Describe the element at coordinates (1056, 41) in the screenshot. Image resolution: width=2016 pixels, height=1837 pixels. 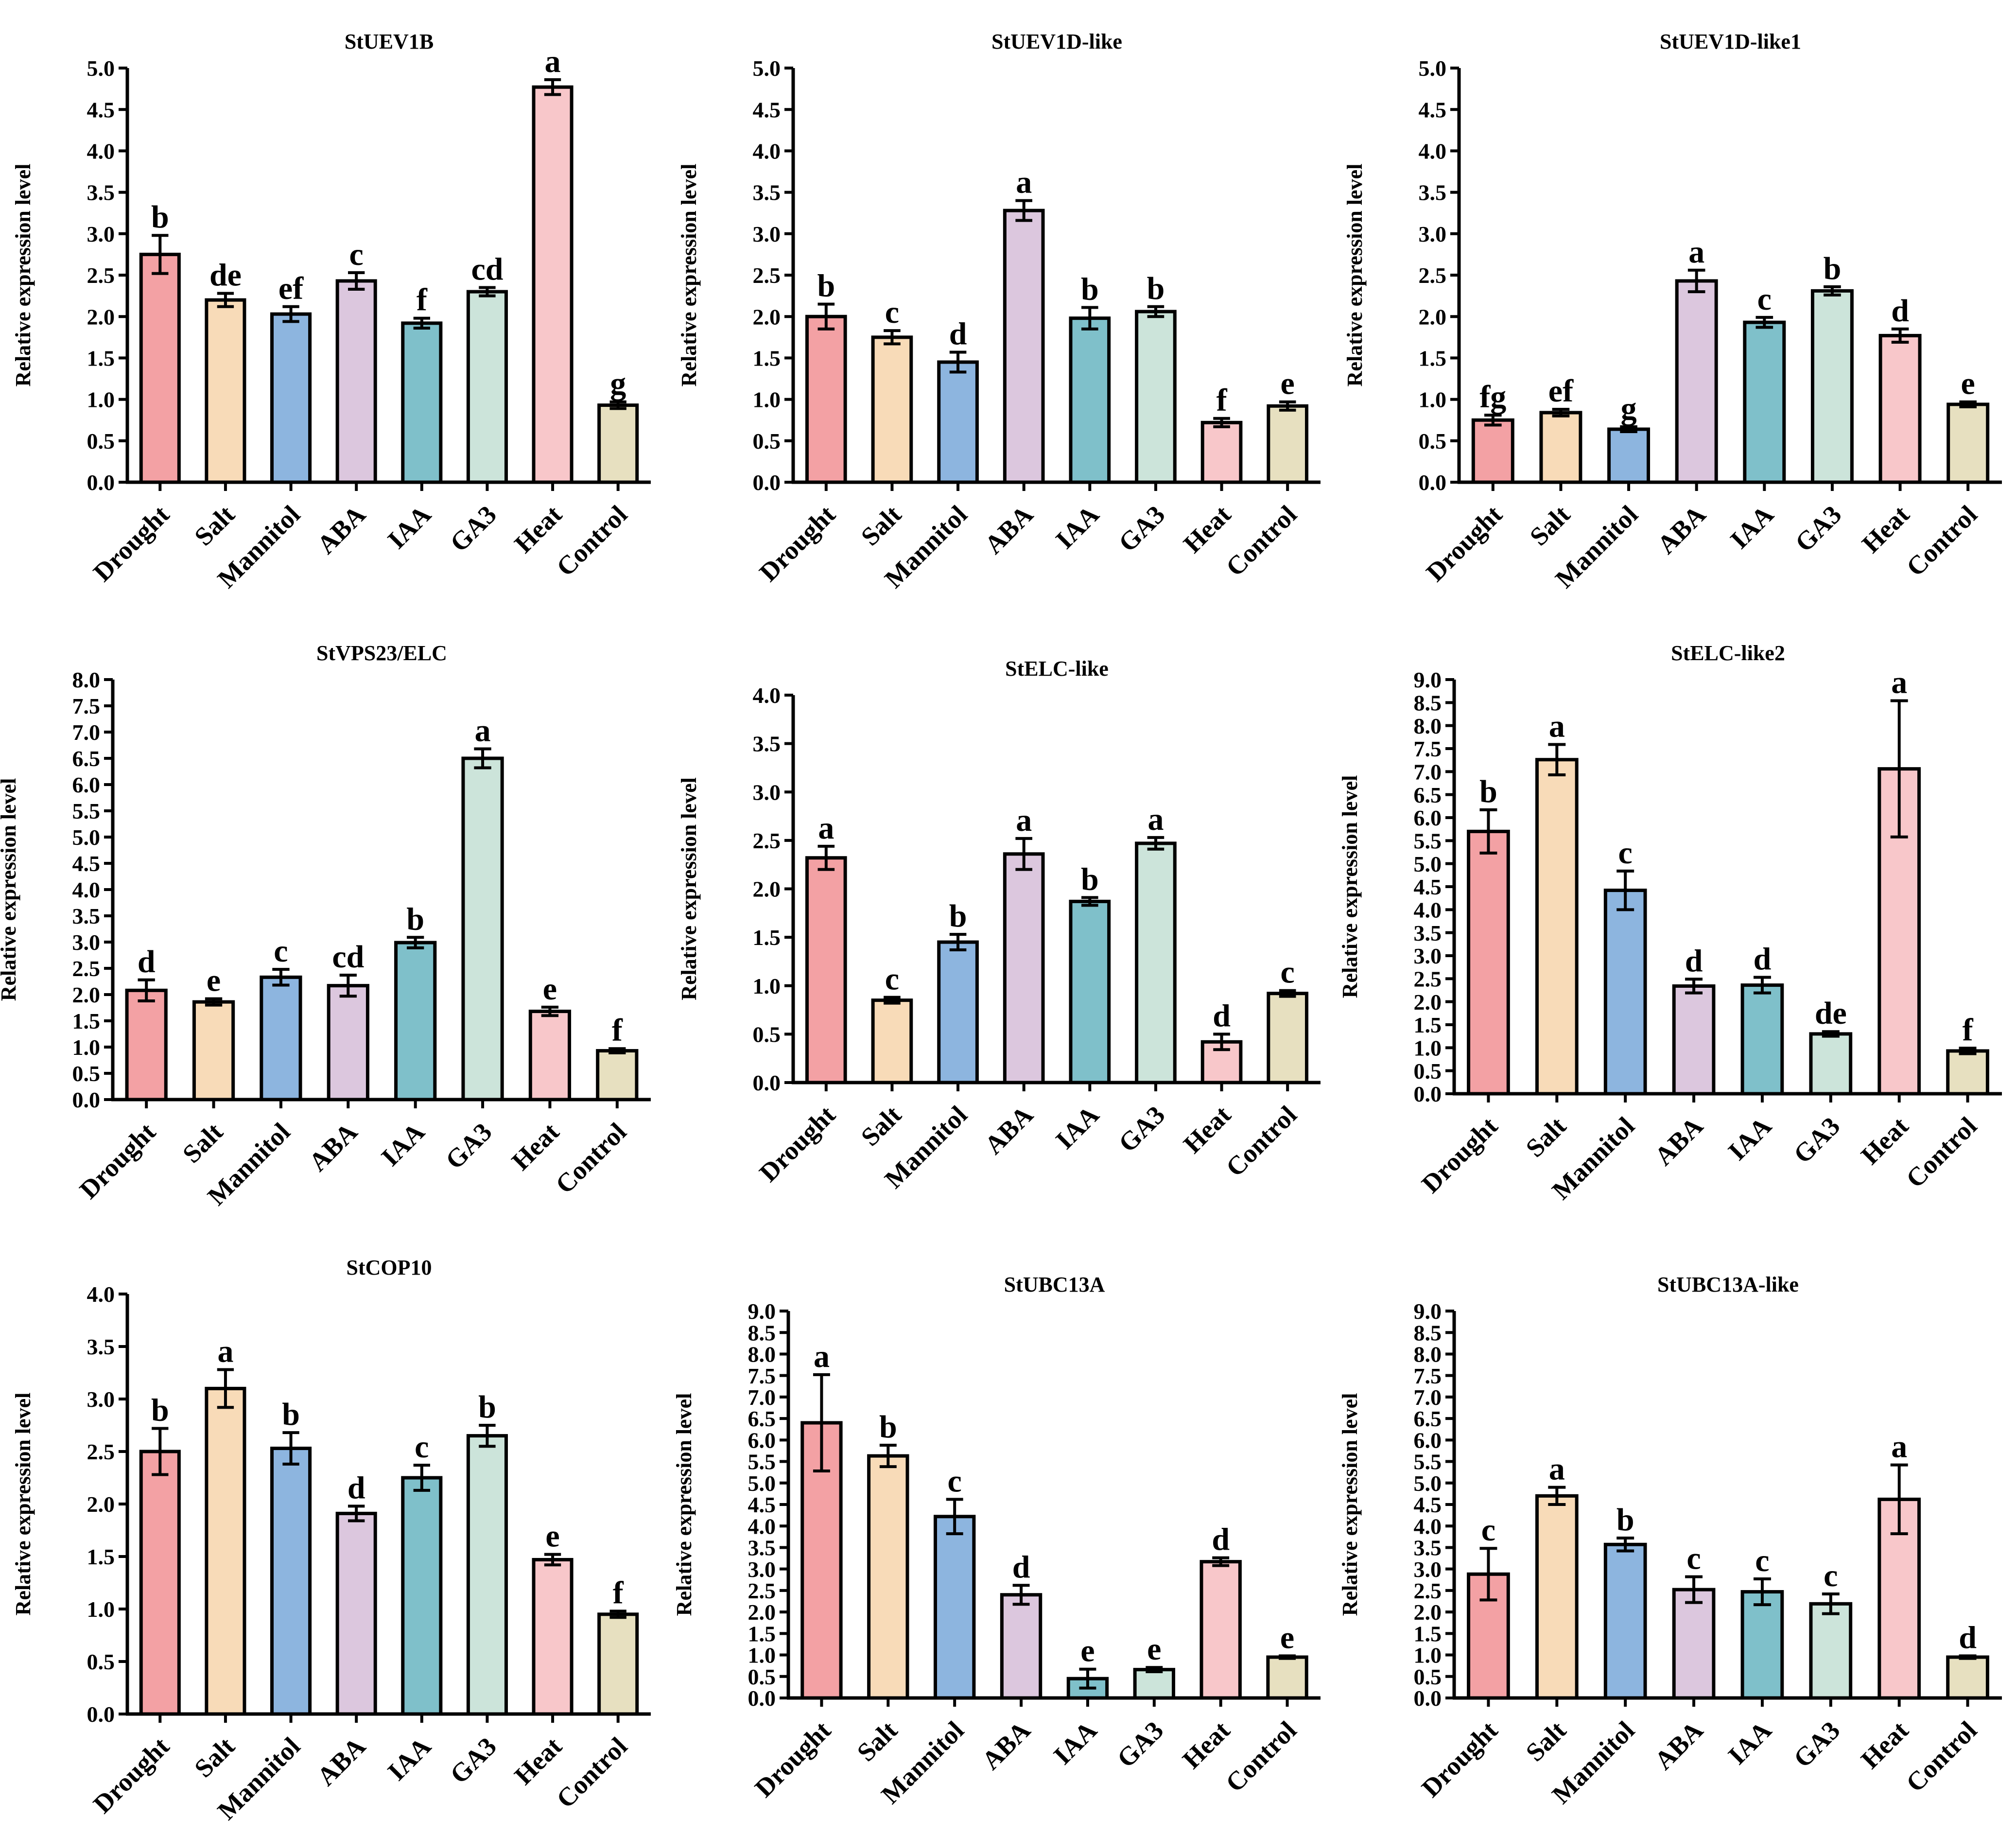
I see `chart-title: StUEV1D-like` at that location.